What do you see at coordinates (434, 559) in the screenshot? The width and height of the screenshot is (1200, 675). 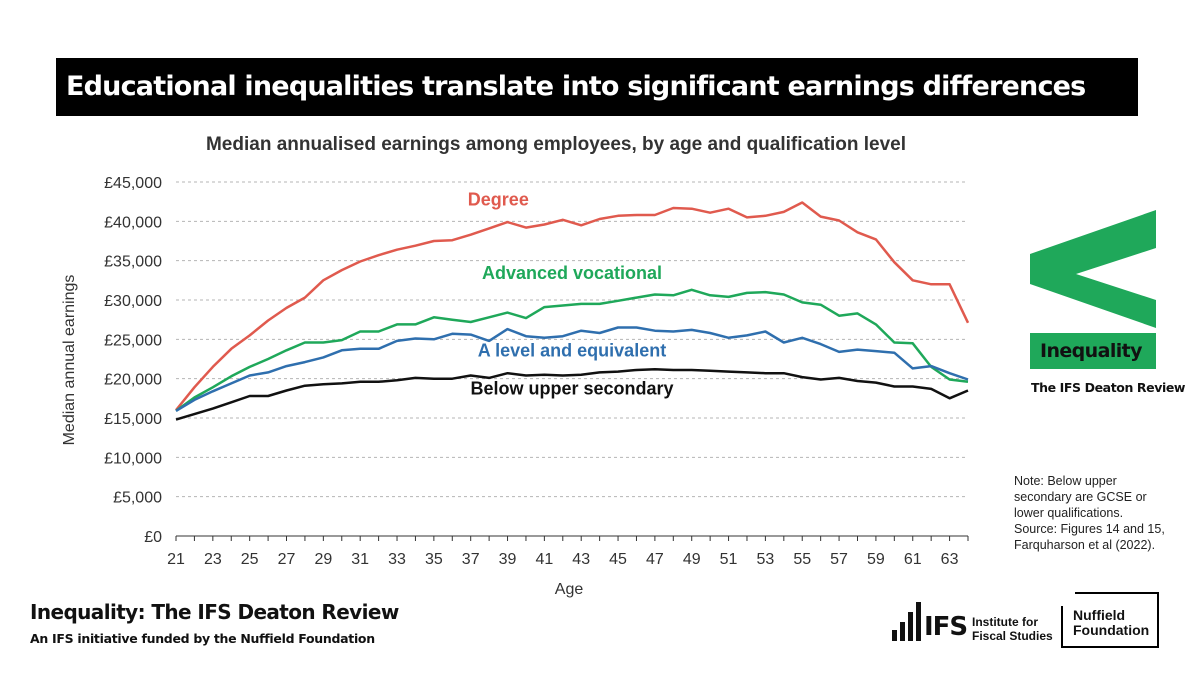 I see `x-tick-label: 35` at bounding box center [434, 559].